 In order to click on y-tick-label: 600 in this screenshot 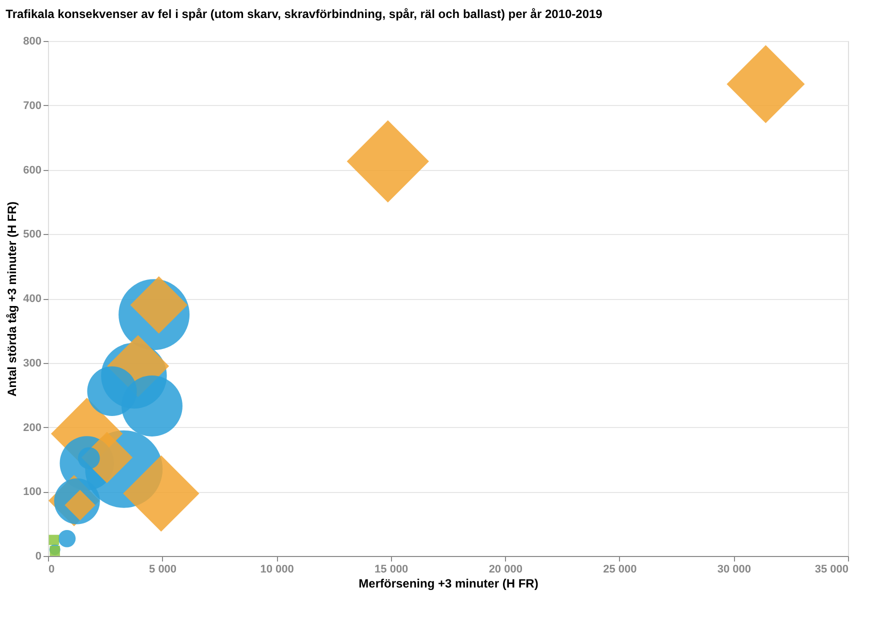, I will do `click(32, 170)`.